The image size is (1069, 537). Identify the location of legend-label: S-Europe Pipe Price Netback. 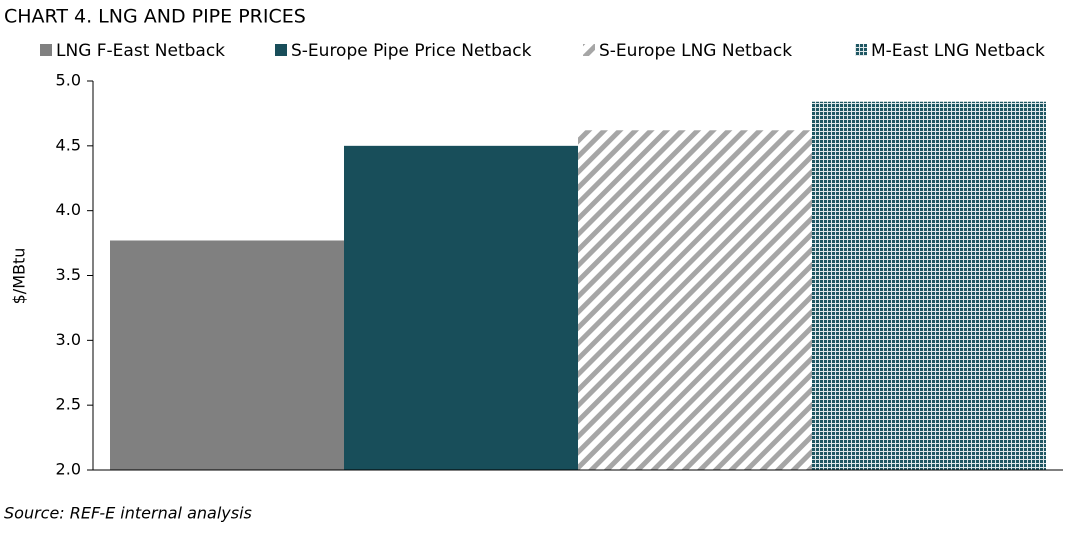
(411, 51).